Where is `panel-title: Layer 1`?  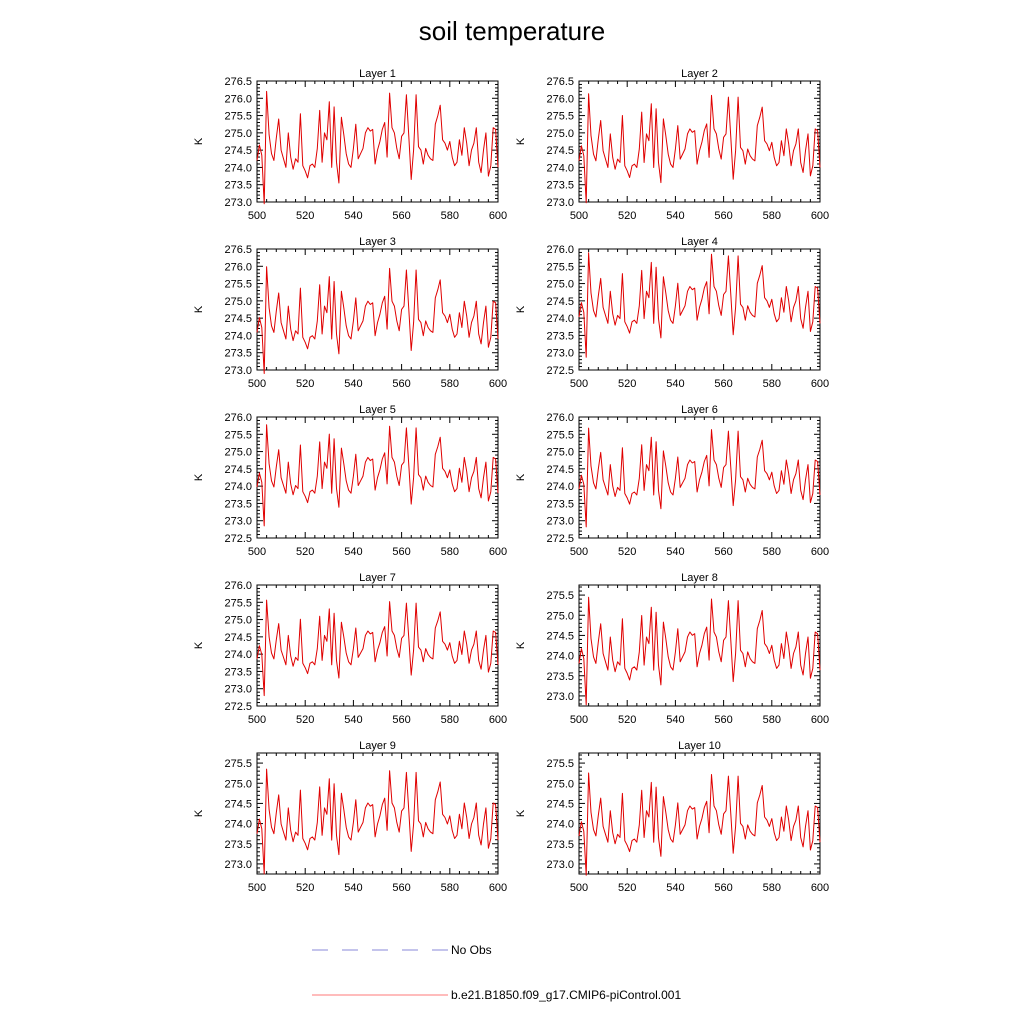
panel-title: Layer 1 is located at coordinates (377, 74).